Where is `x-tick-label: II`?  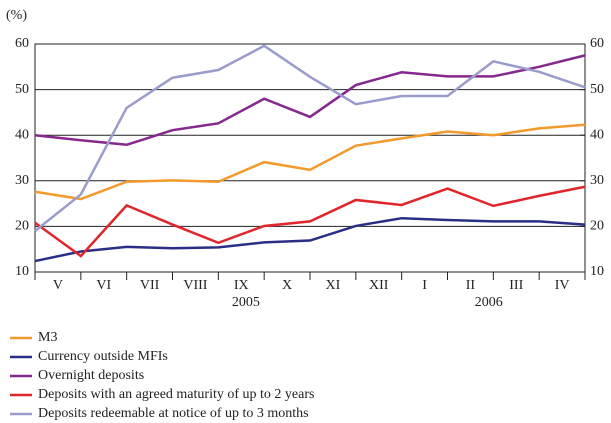 x-tick-label: II is located at coordinates (471, 285).